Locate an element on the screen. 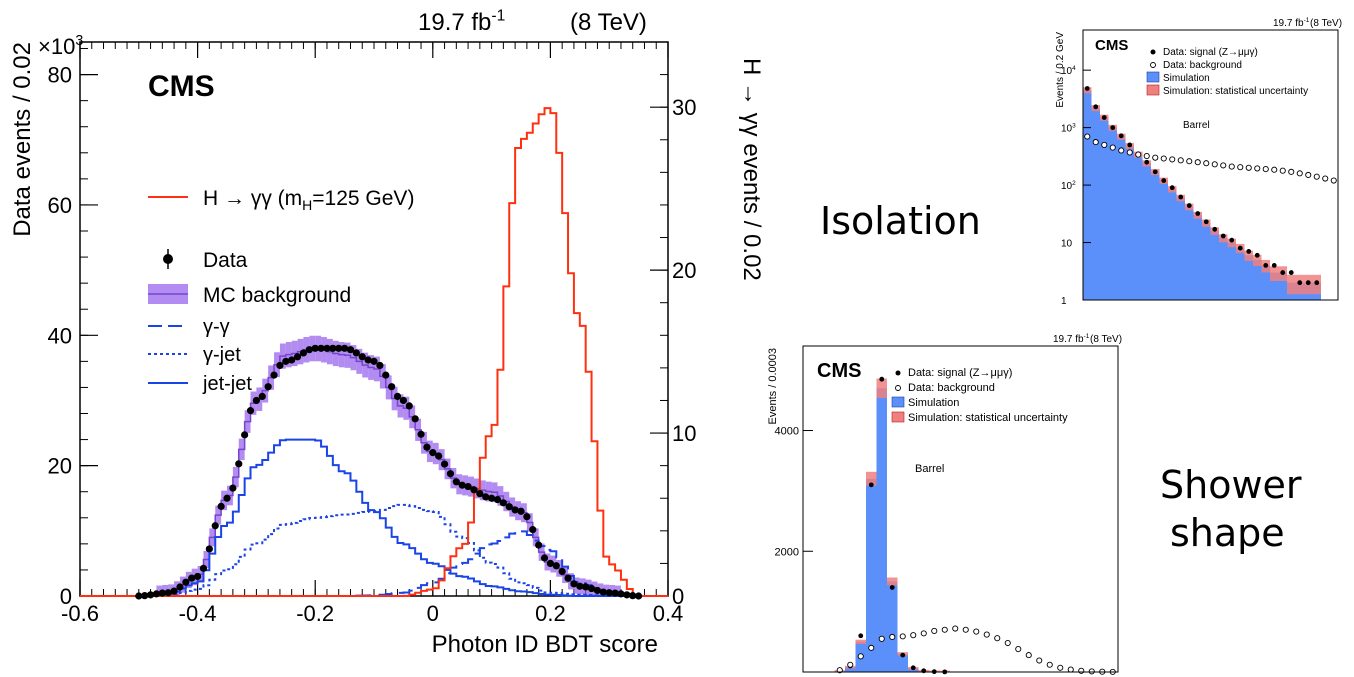 This screenshot has width=1354, height=677. inset-y-axis-label: Events / 0.0003 is located at coordinates (773, 386).